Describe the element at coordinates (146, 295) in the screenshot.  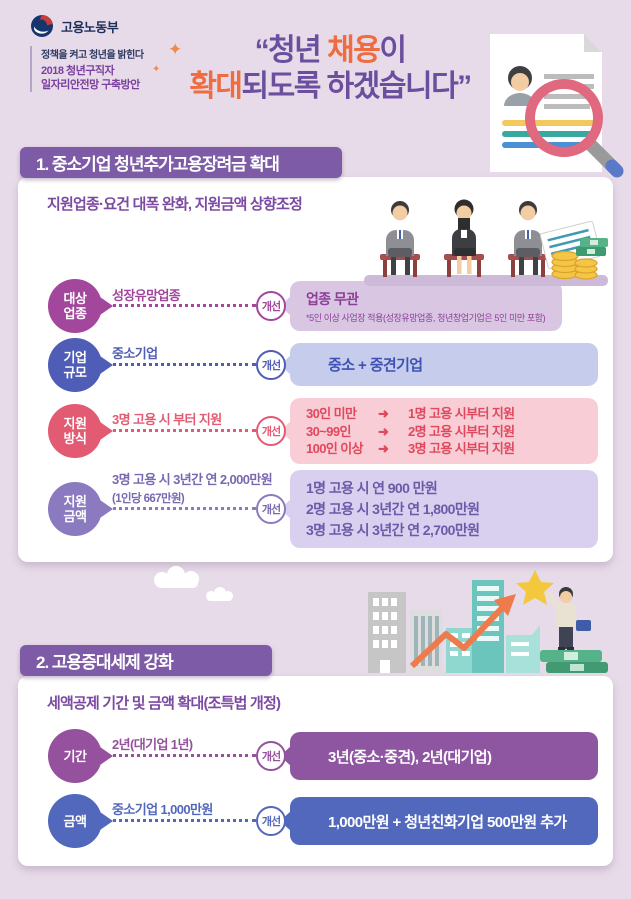
I see `before-value-industry: 성장유망업종` at that location.